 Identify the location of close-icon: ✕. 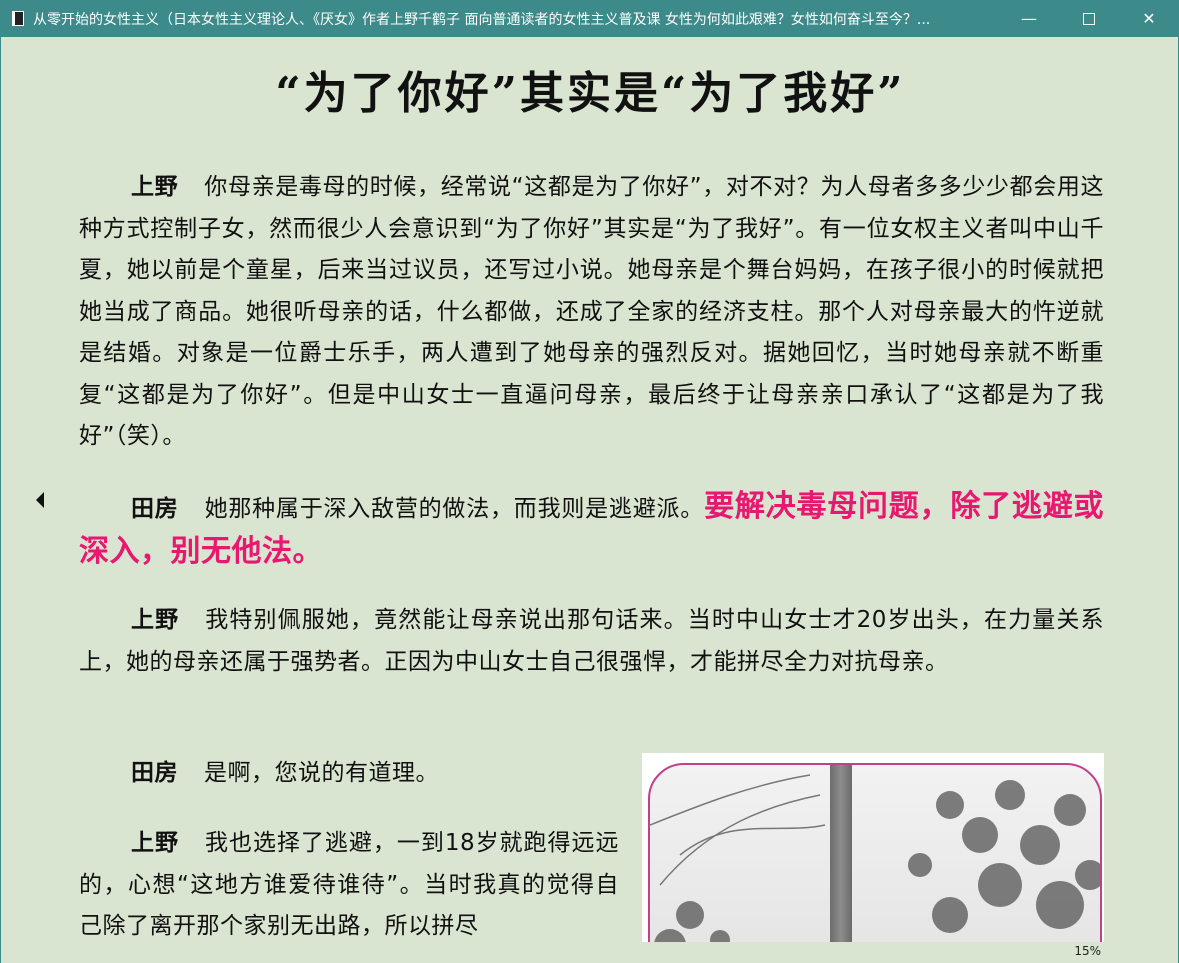
(1149, 18).